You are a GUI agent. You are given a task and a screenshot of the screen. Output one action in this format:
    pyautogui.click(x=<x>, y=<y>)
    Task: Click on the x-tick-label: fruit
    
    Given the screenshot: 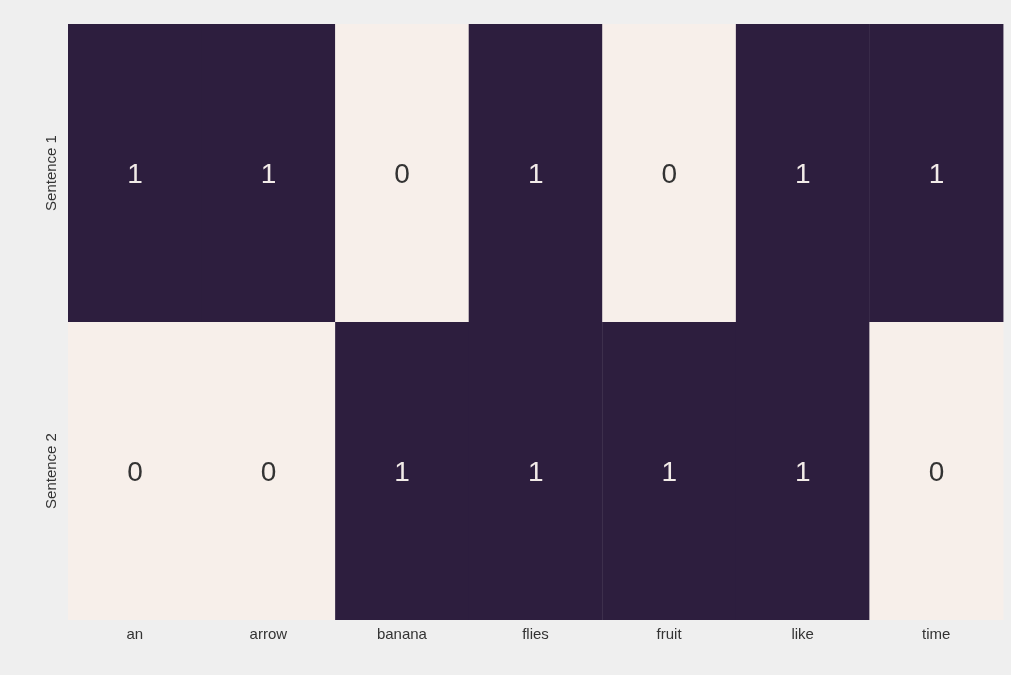 What is the action you would take?
    pyautogui.click(x=669, y=633)
    